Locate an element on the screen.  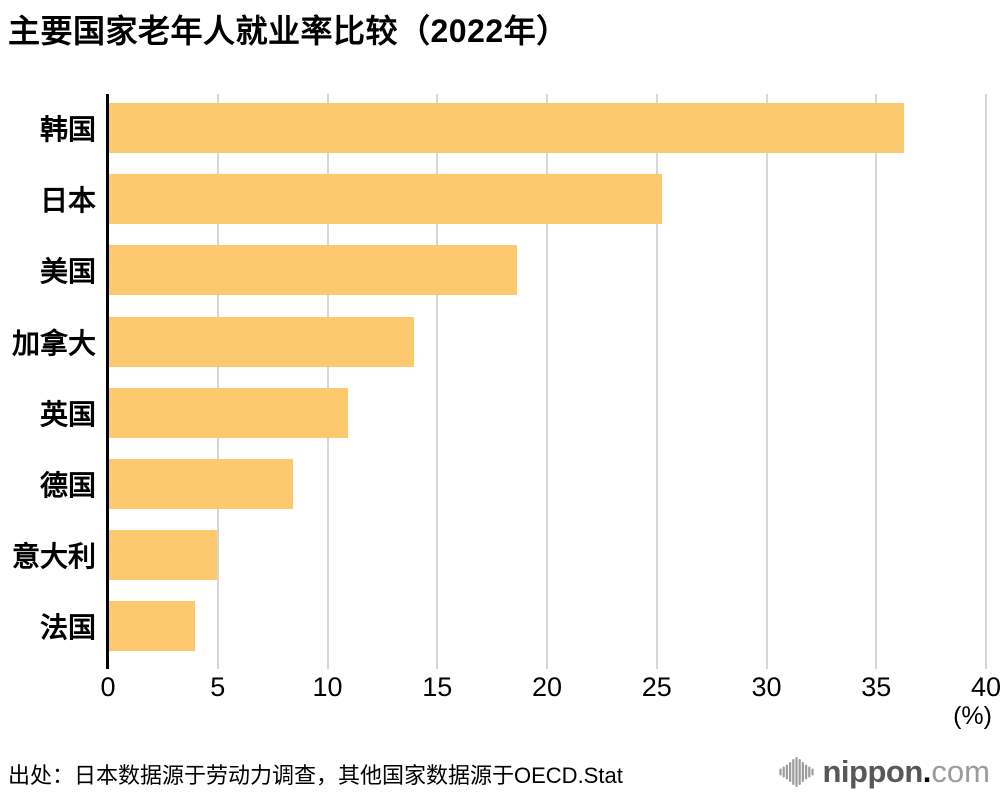
bar-row-label: 加拿大 is located at coordinates (53, 343).